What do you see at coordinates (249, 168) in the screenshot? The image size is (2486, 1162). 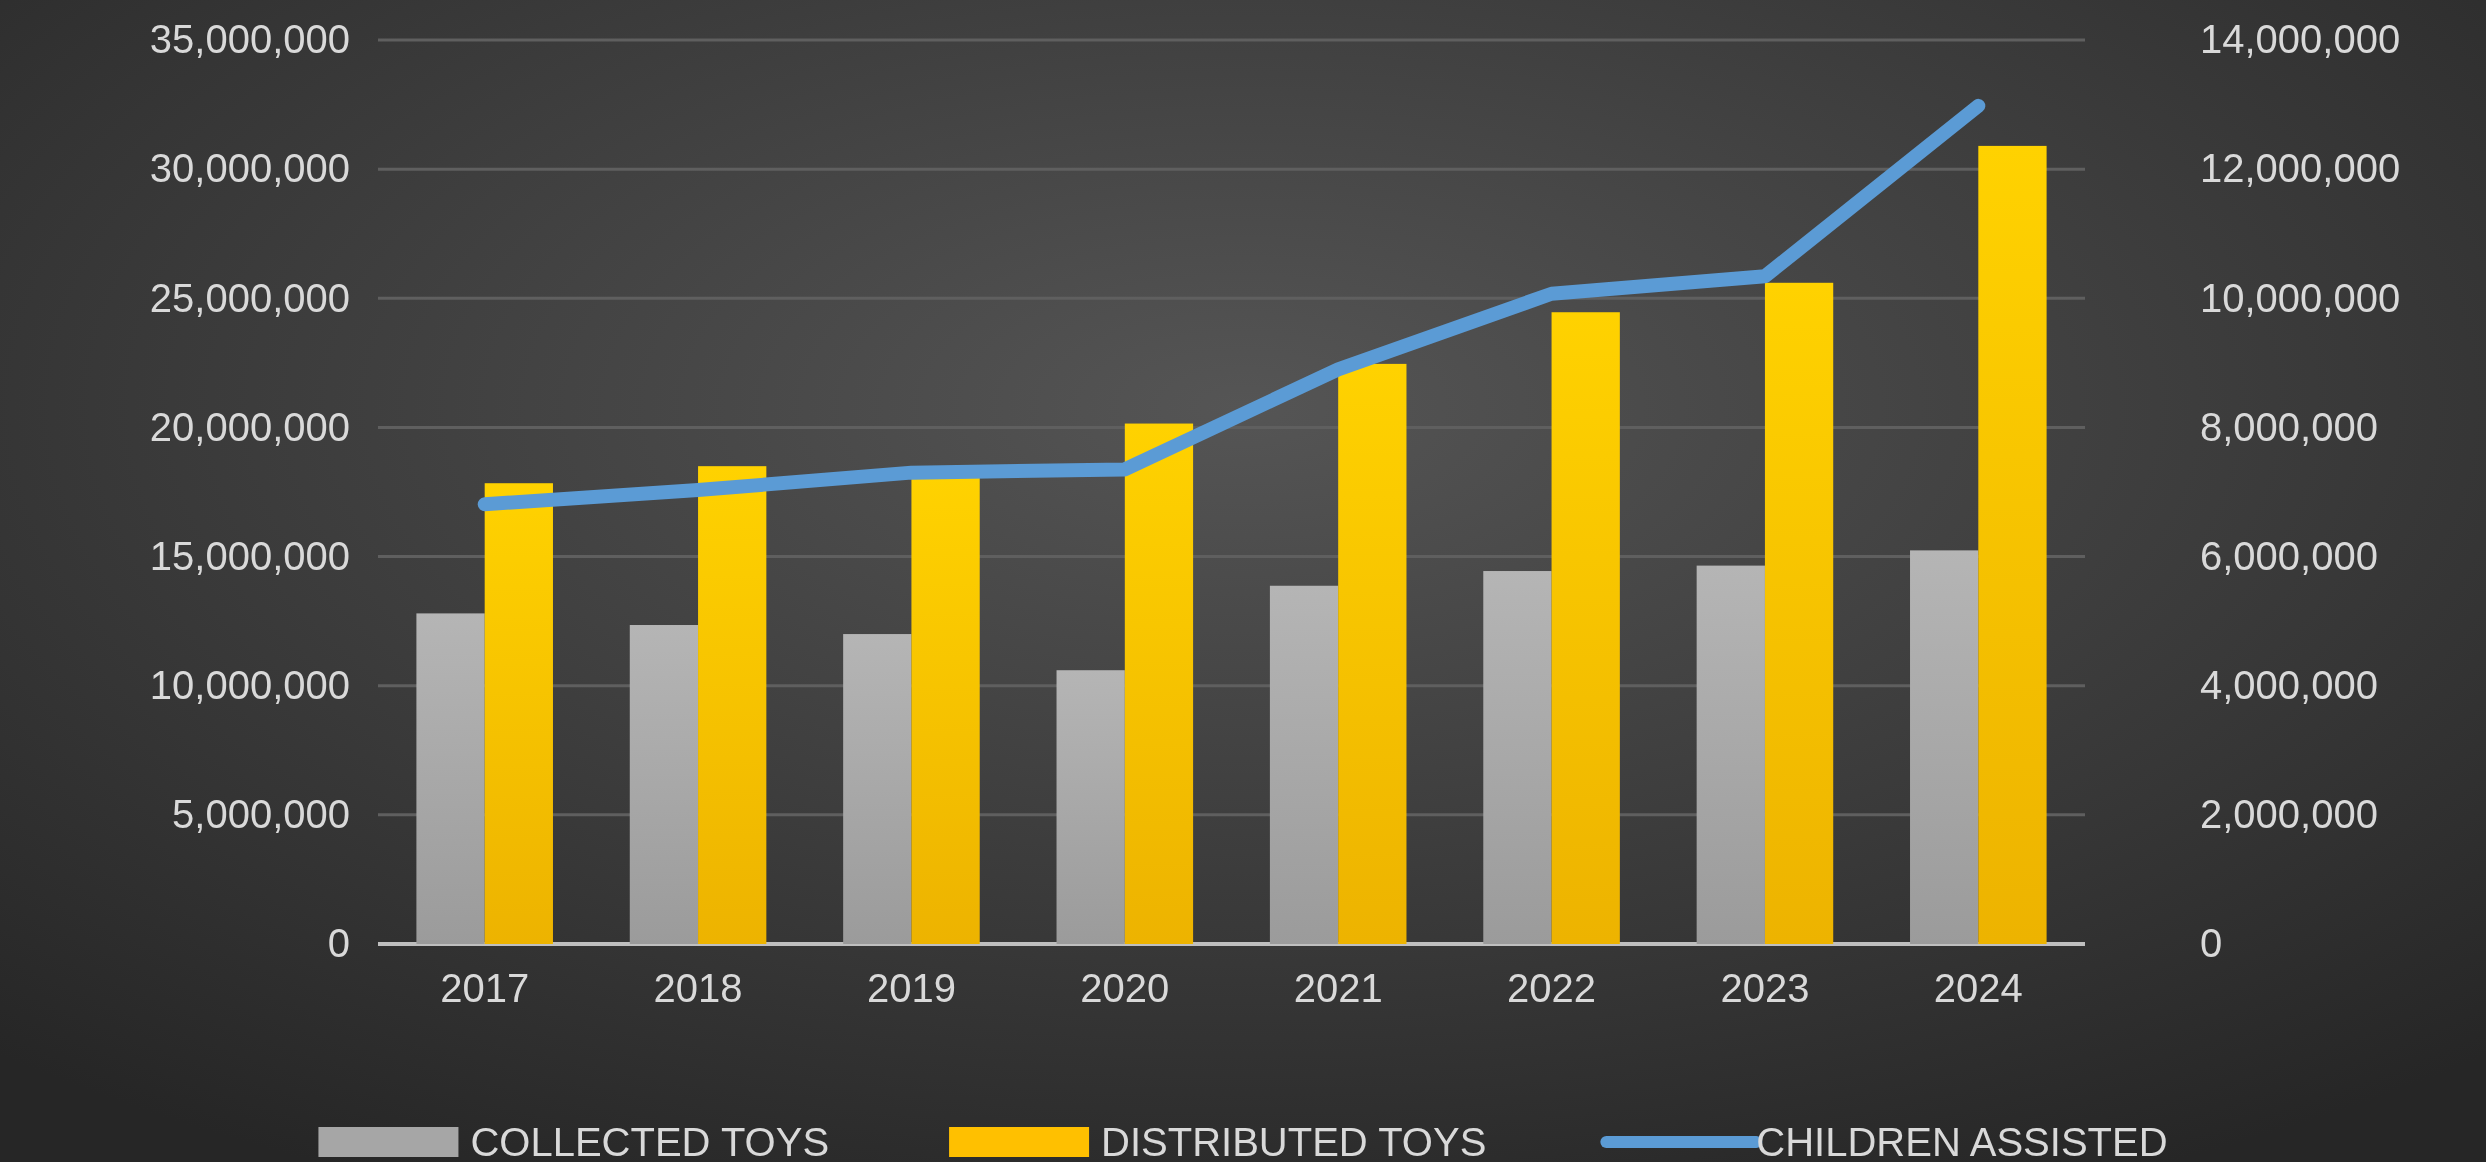 I see `y-tick-label: 30,000,000` at bounding box center [249, 168].